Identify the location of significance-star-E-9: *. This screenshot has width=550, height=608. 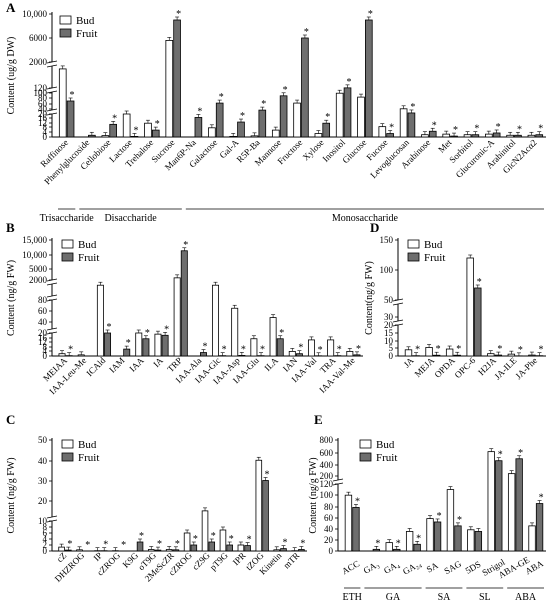
(541, 498).